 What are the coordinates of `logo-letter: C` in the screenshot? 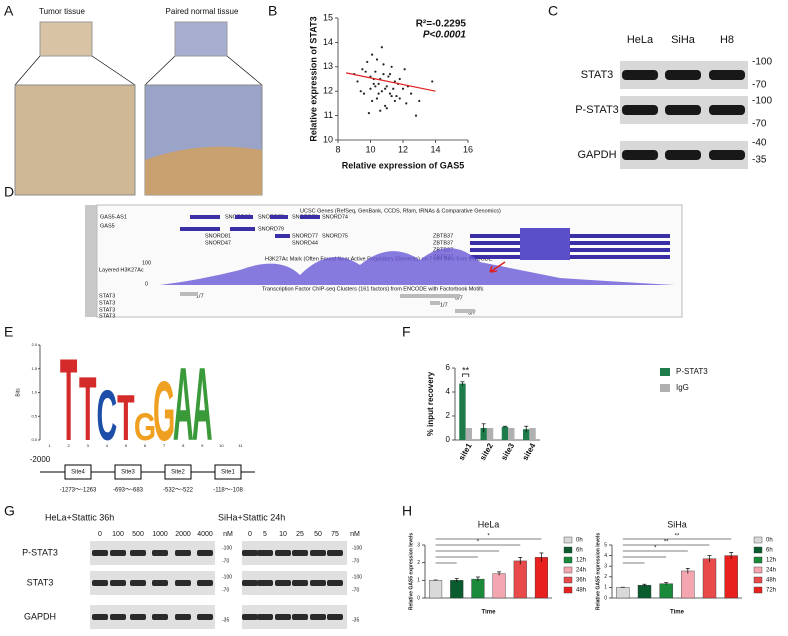 It's located at (106, 416).